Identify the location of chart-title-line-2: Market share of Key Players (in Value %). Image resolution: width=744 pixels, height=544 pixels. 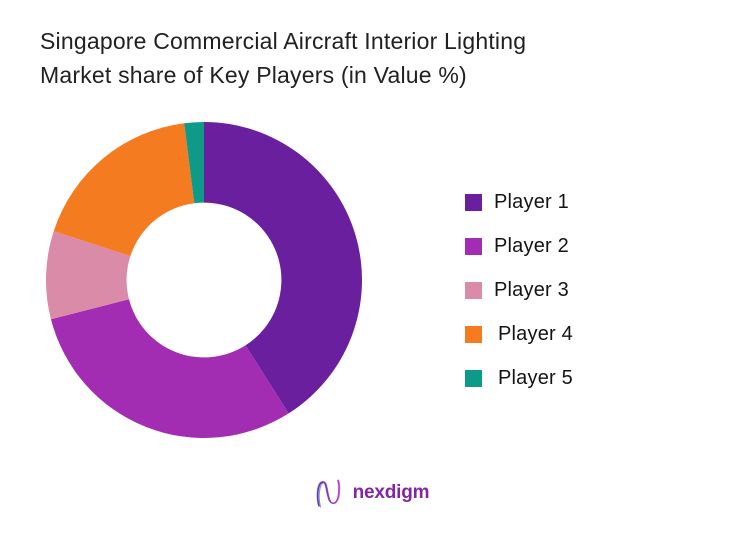
(253, 75).